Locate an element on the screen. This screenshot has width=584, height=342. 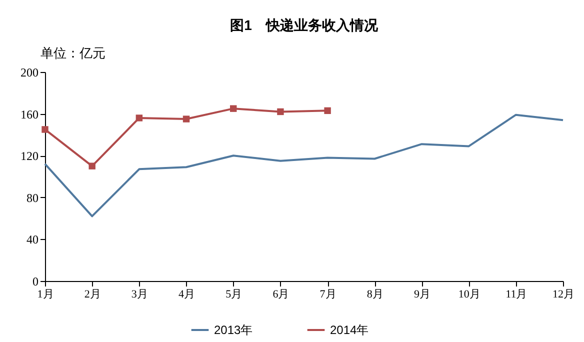
x-tick-label: 1月 is located at coordinates (45, 294).